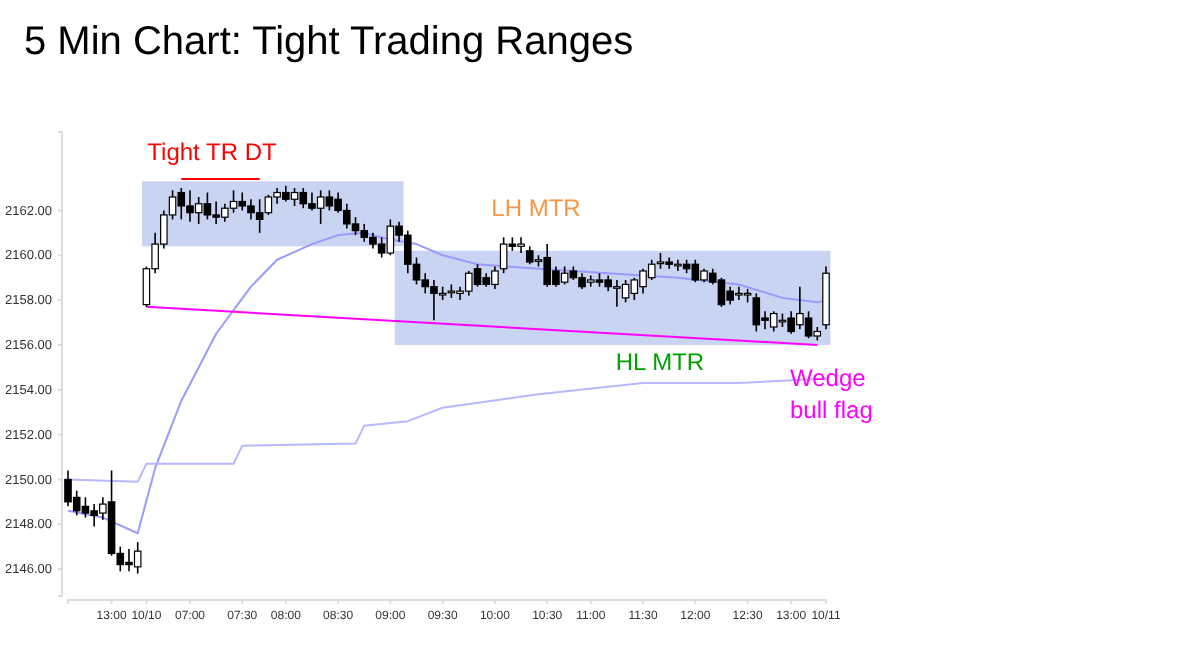 The image size is (1200, 672). What do you see at coordinates (831, 394) in the screenshot?
I see `annotation: Wedge bull flag` at bounding box center [831, 394].